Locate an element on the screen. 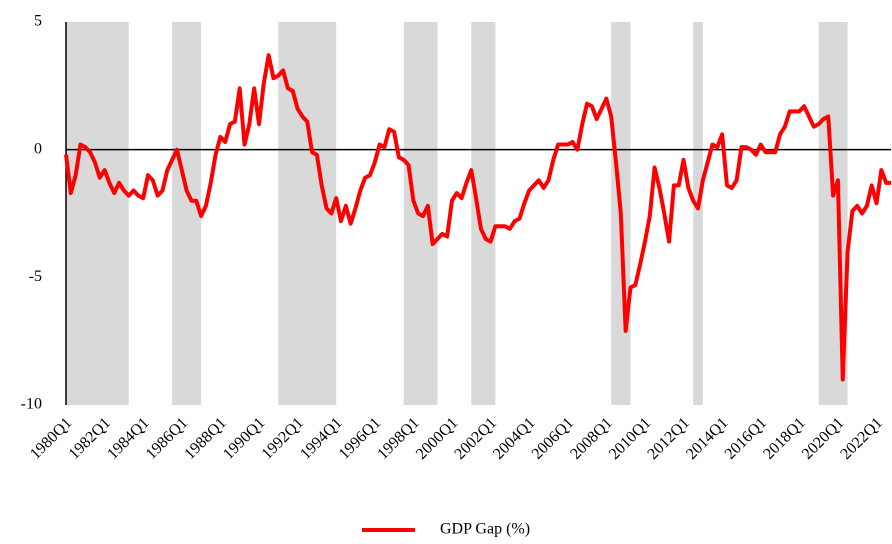  x-tick-label: 2008Q1 is located at coordinates (591, 438).